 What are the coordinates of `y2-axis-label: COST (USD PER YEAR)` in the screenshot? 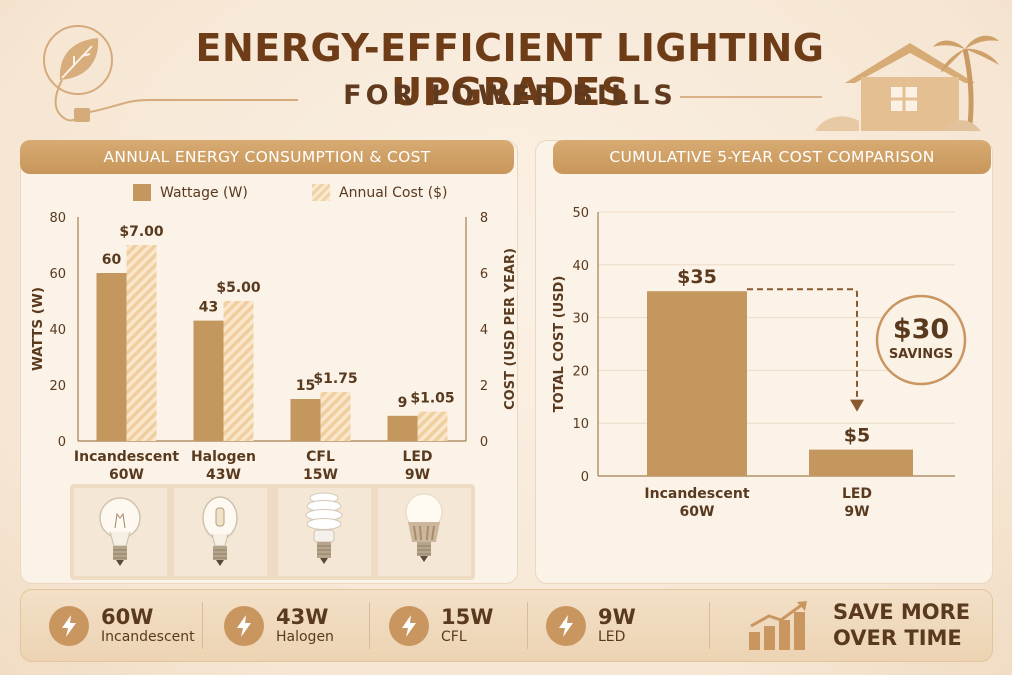 It's located at (509, 329).